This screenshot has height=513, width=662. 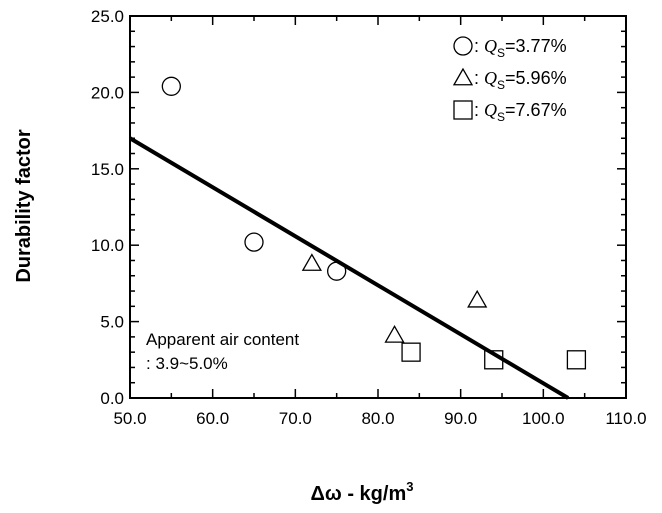 What do you see at coordinates (129, 418) in the screenshot?
I see `x-tick-label: 50.0` at bounding box center [129, 418].